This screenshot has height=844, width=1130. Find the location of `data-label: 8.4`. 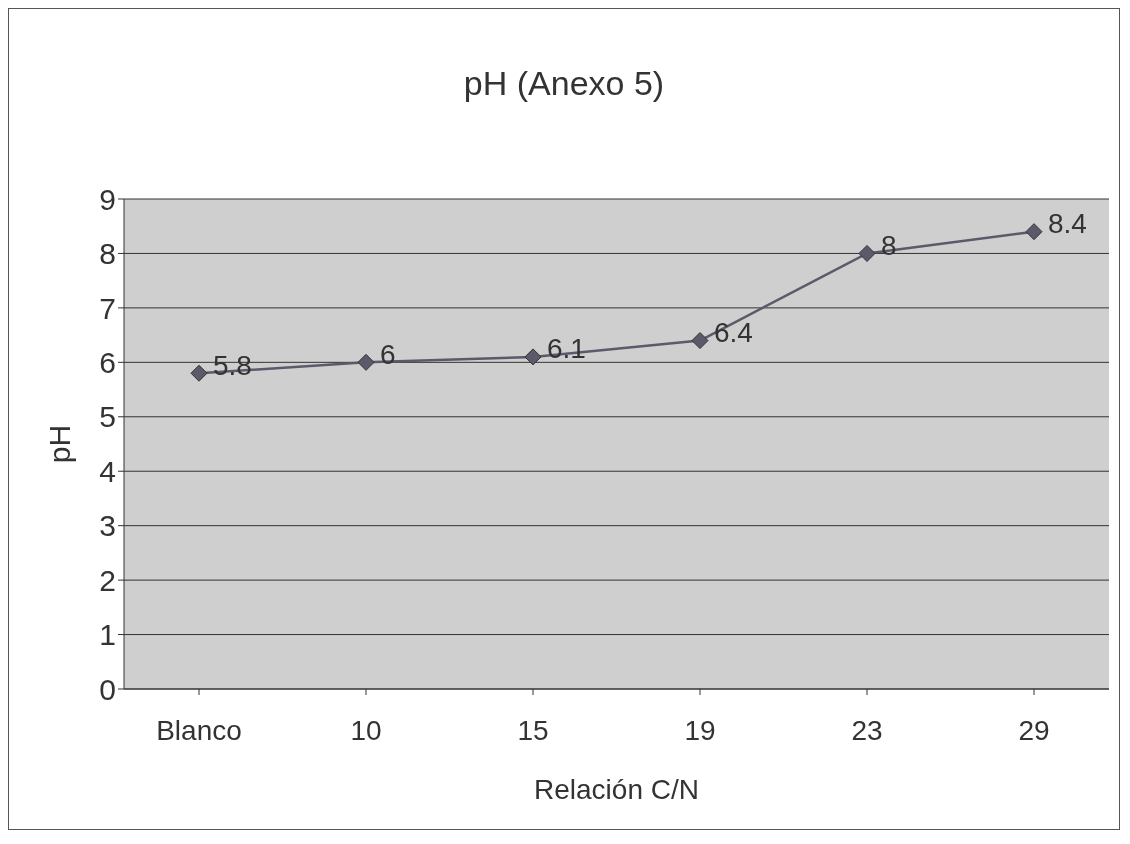

data-label: 8.4 is located at coordinates (1067, 224).